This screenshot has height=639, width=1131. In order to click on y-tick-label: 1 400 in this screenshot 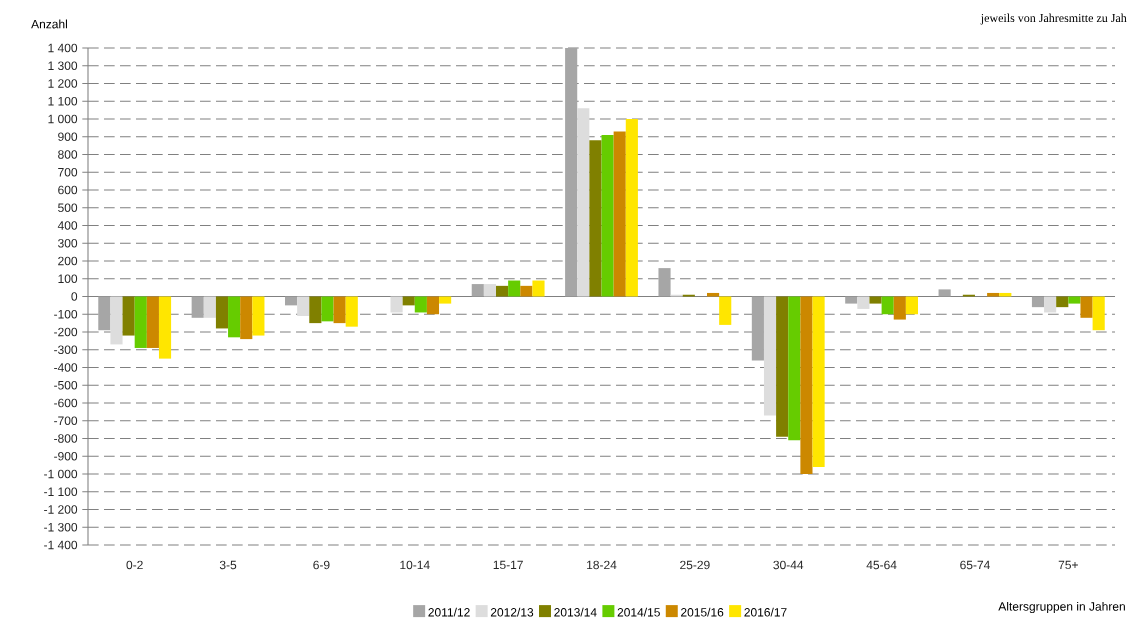, I will do `click(63, 48)`.